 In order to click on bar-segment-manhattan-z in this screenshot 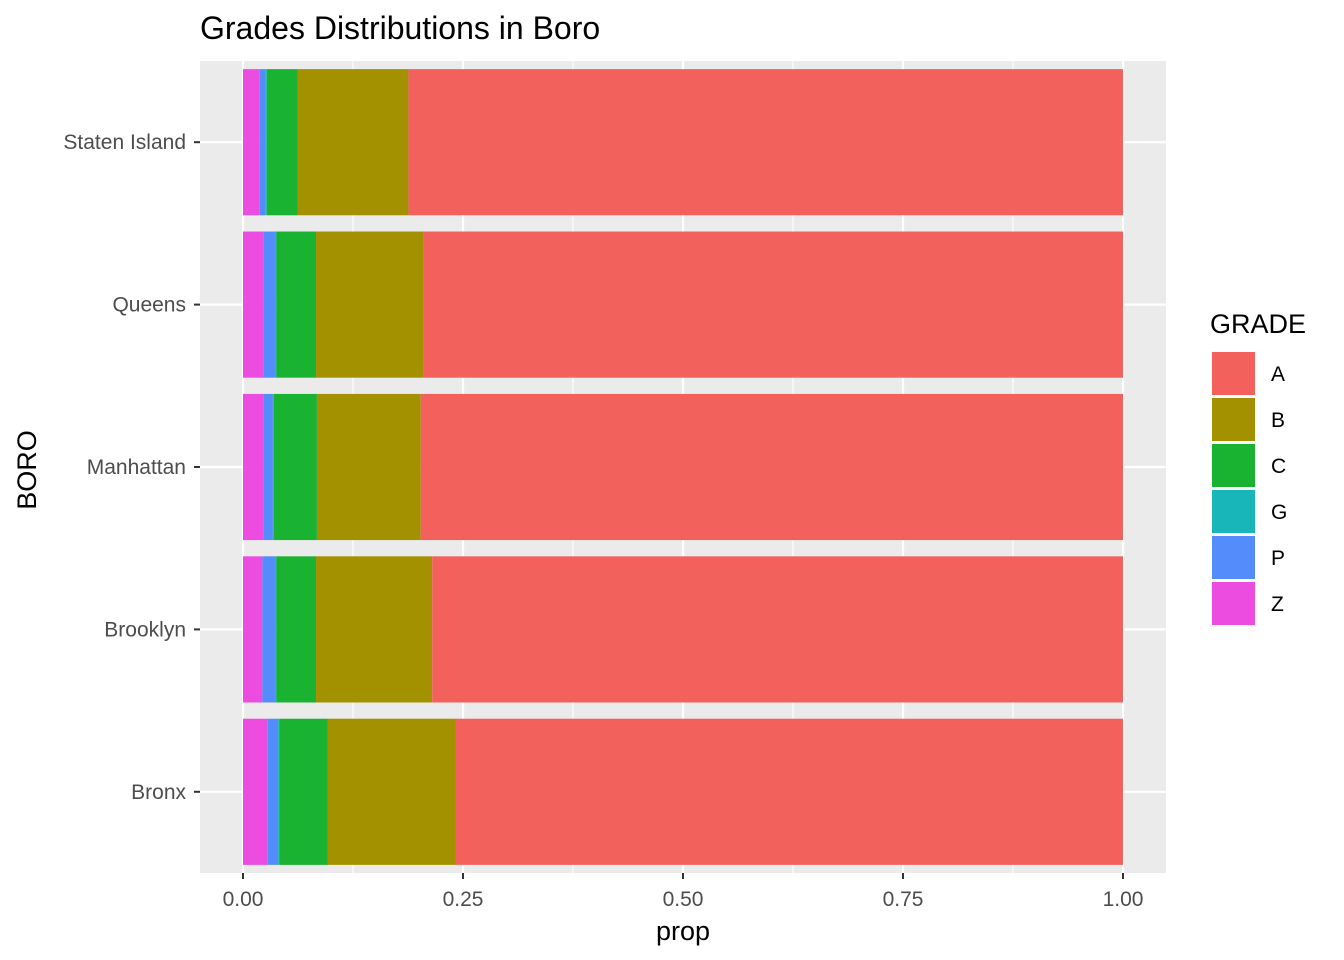, I will do `click(253, 467)`.